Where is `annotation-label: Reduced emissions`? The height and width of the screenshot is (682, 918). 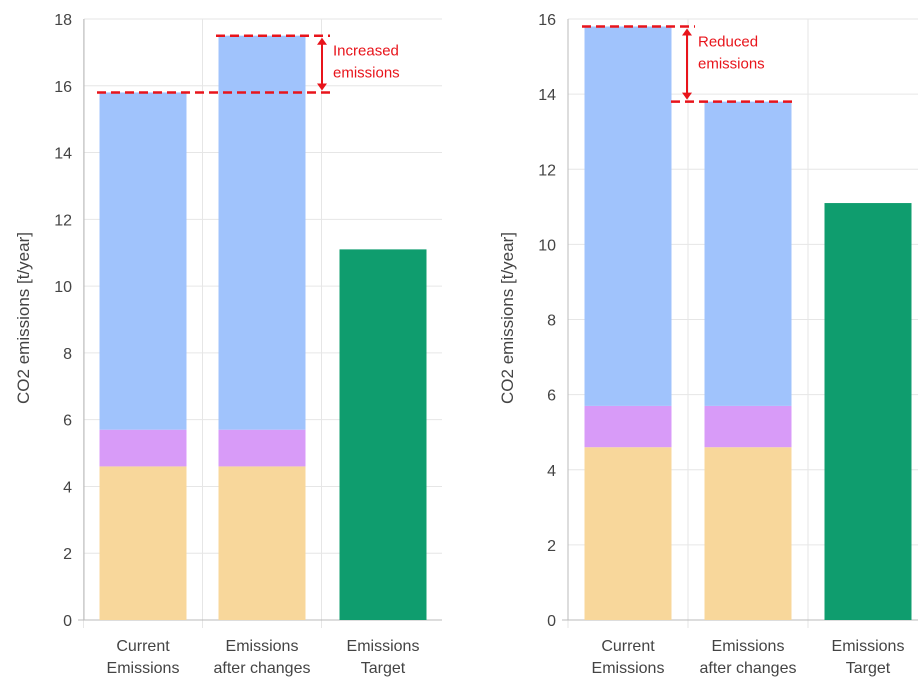 annotation-label: Reduced emissions is located at coordinates (731, 53).